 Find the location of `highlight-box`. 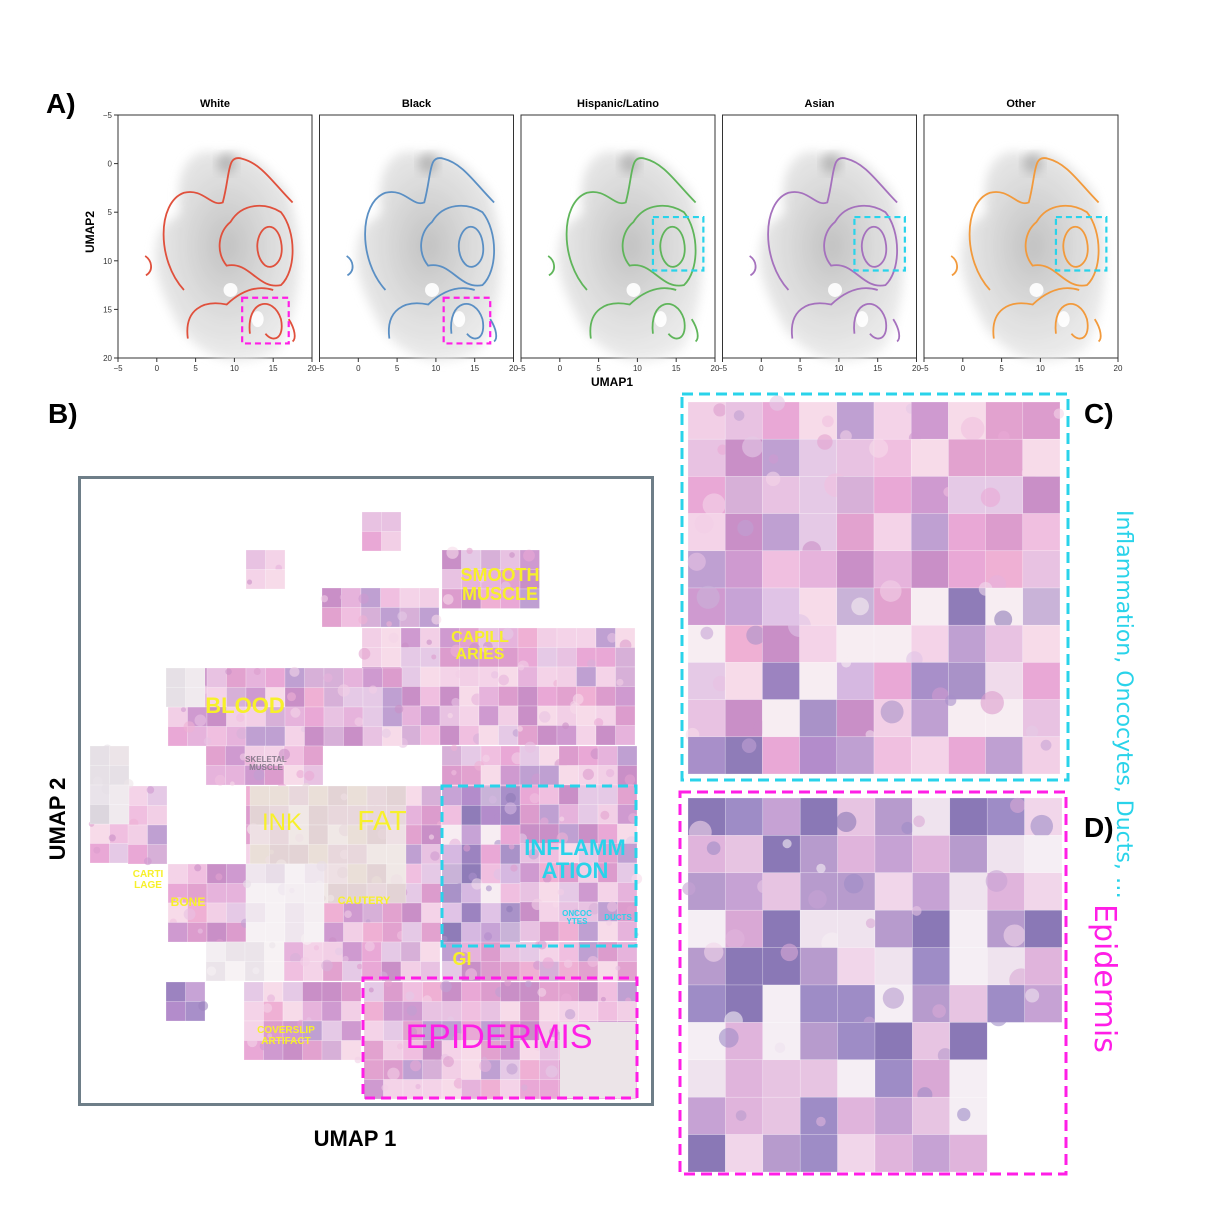

highlight-box is located at coordinates (678, 243).